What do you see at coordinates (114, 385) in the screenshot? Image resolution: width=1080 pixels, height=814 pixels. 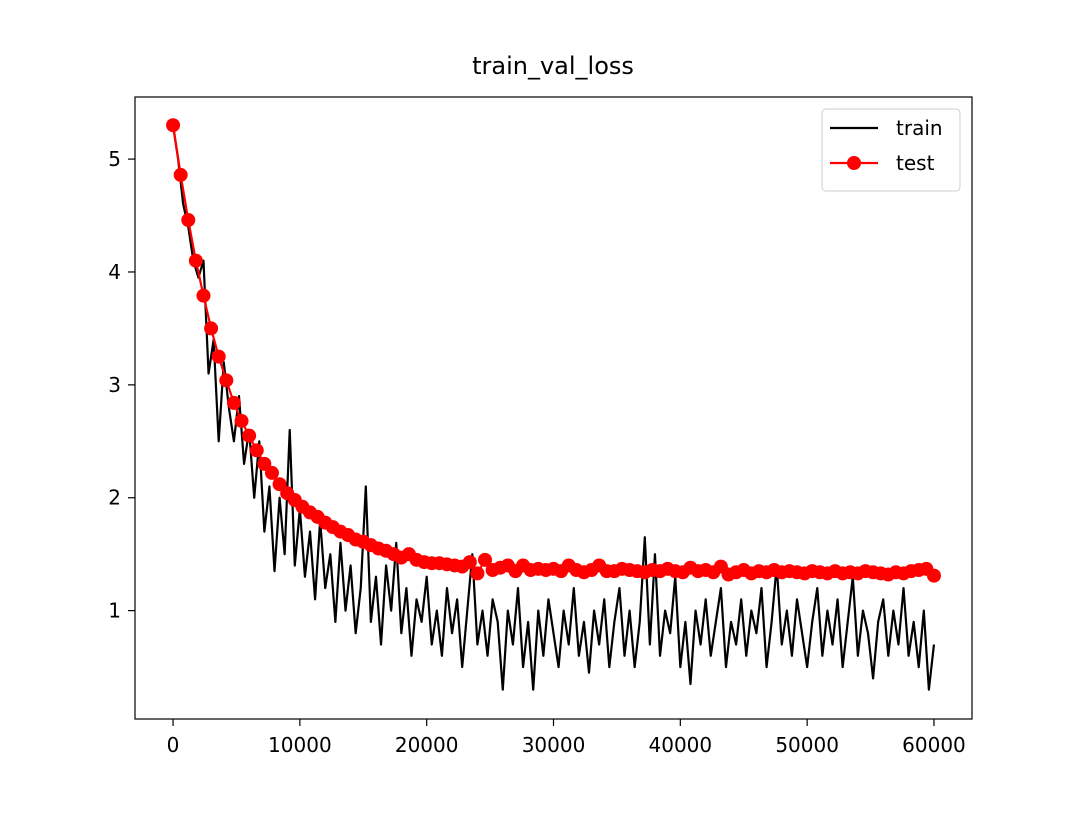 I see `y-tick-label: 3` at bounding box center [114, 385].